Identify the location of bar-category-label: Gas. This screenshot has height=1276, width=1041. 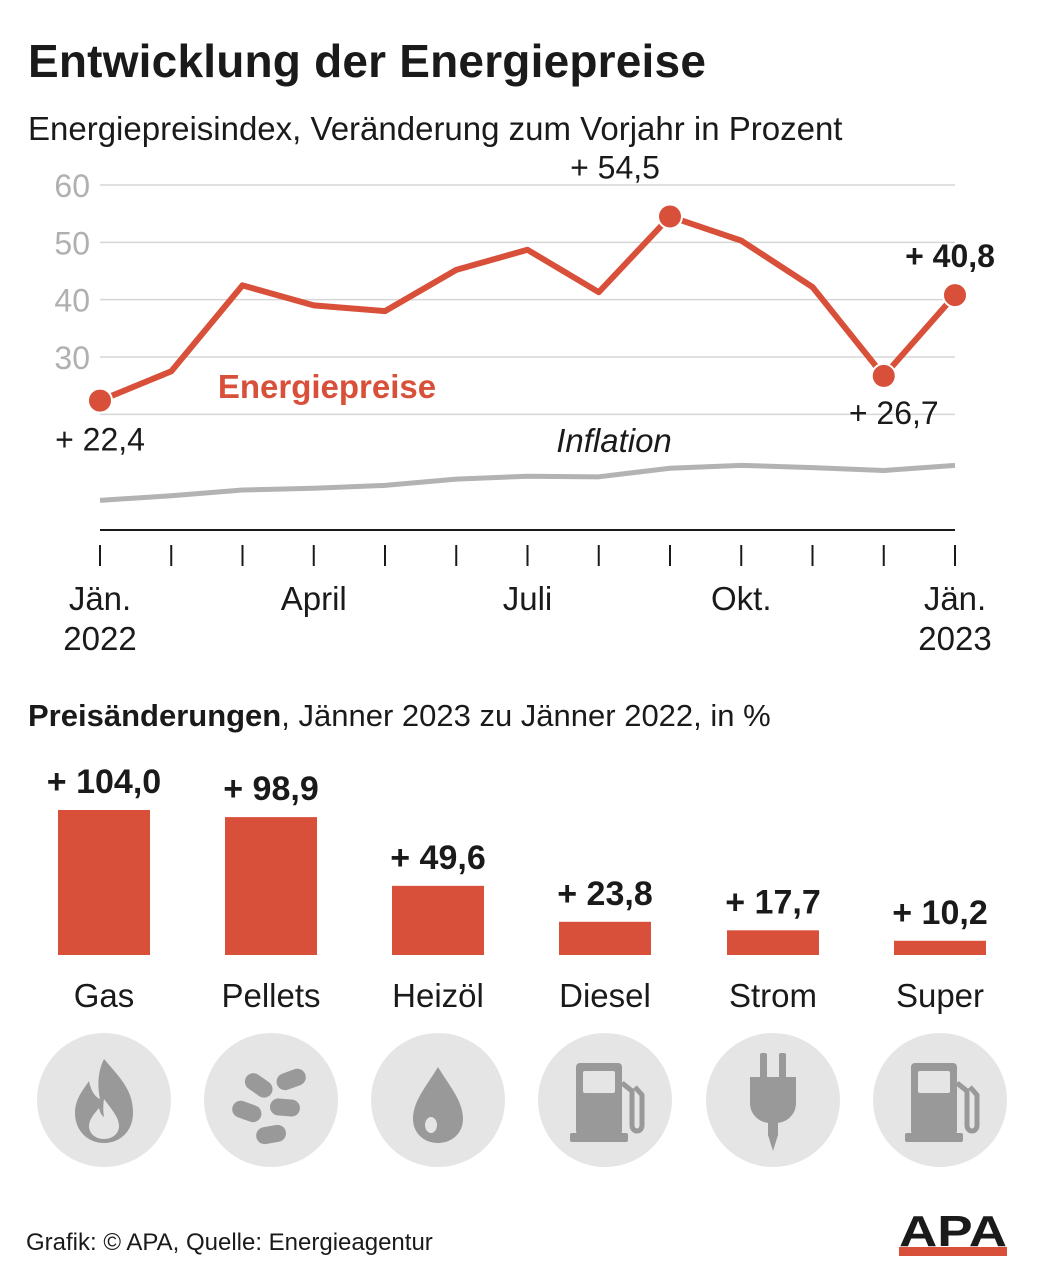
(104, 995).